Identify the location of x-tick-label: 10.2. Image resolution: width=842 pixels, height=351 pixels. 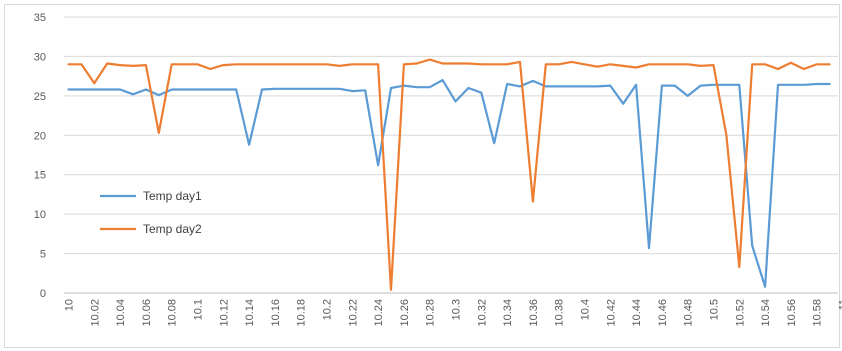
(328, 309).